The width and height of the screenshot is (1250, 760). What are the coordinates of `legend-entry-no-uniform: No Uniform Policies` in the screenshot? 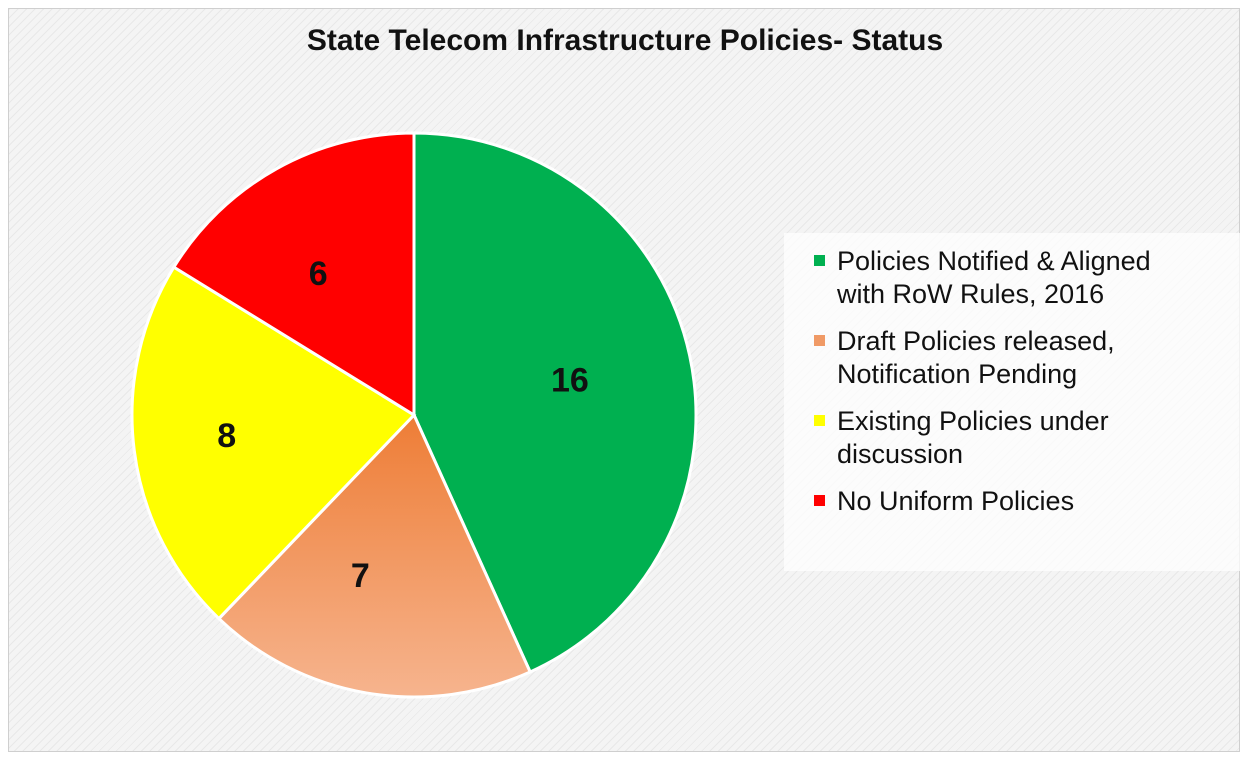 It's located at (1024, 501).